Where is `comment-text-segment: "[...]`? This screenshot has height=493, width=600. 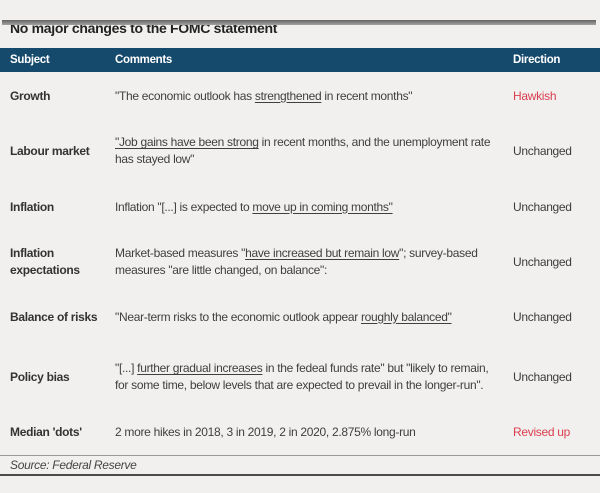 comment-text-segment: "[...] is located at coordinates (126, 368).